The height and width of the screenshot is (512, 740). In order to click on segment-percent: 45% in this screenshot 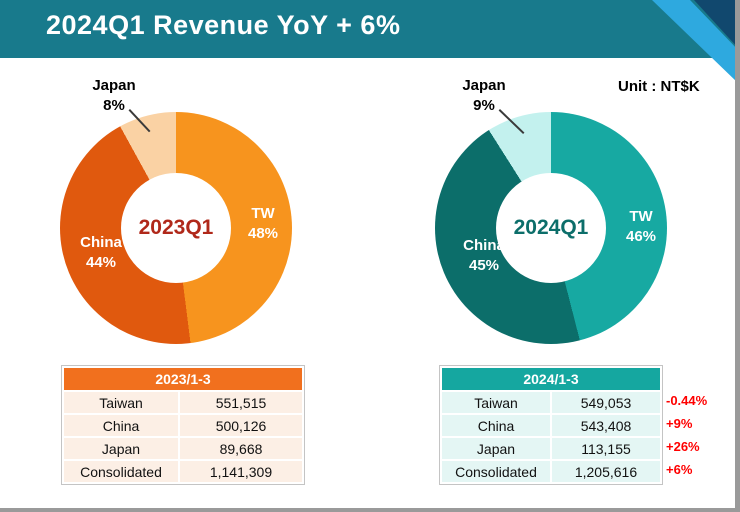, I will do `click(484, 266)`.